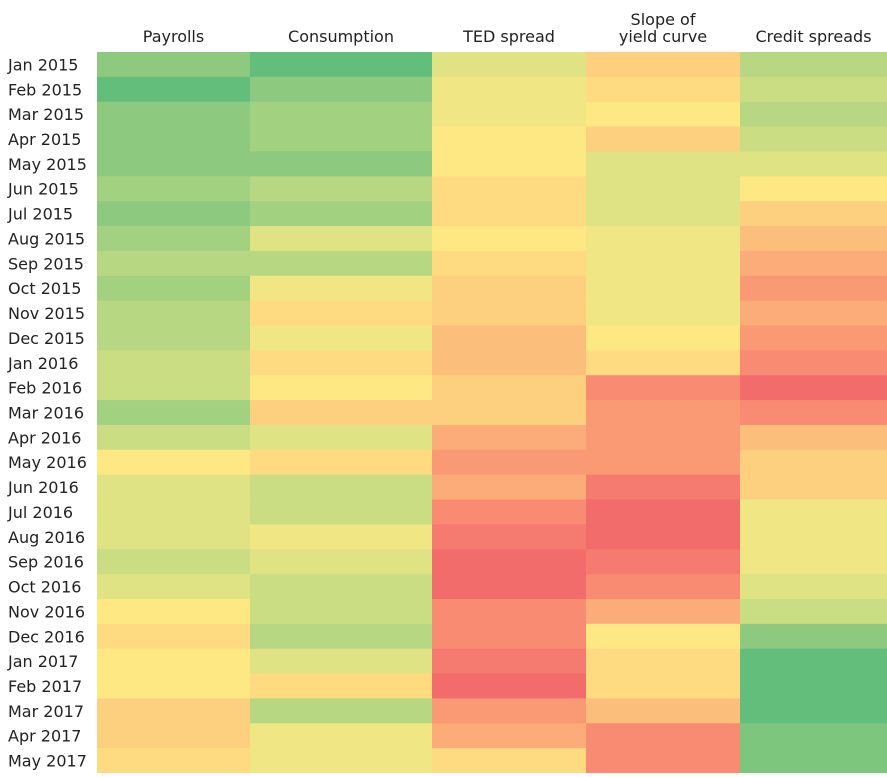 The image size is (887, 777). I want to click on row-label: May 2015, so click(47, 164).